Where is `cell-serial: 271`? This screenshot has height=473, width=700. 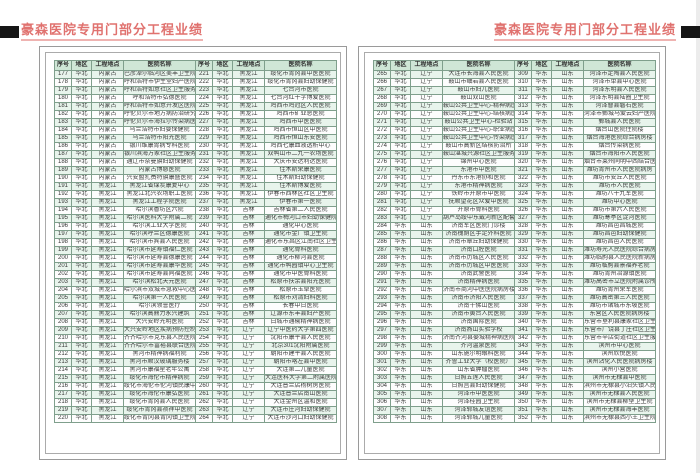
cell-serial: 271 is located at coordinates (382, 122).